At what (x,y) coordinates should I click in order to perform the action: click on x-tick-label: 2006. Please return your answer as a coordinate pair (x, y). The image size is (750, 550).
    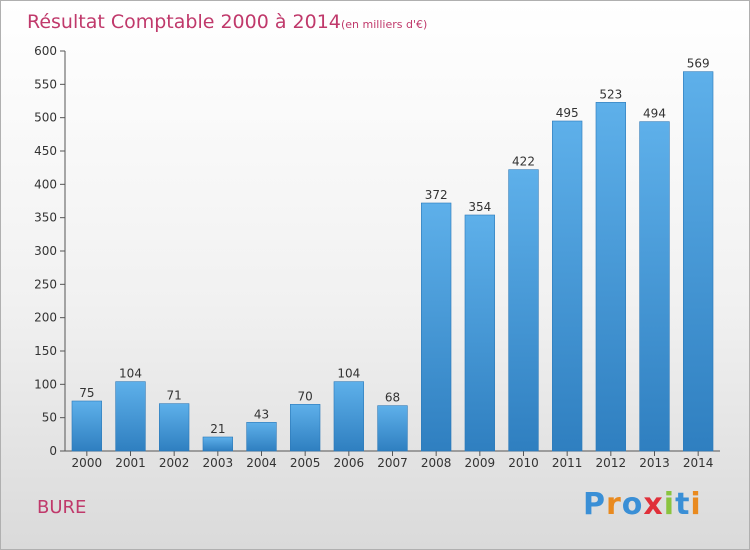
    Looking at the image, I should click on (349, 463).